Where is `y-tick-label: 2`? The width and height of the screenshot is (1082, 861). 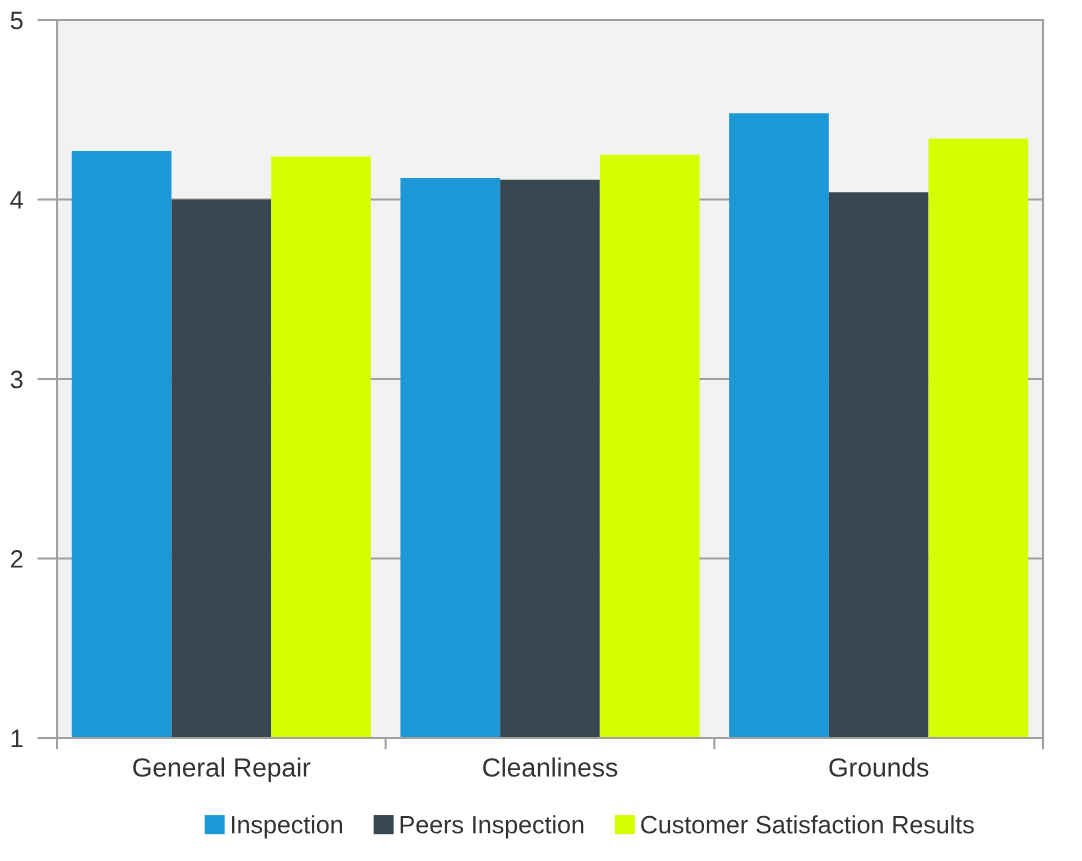
y-tick-label: 2 is located at coordinates (17, 559).